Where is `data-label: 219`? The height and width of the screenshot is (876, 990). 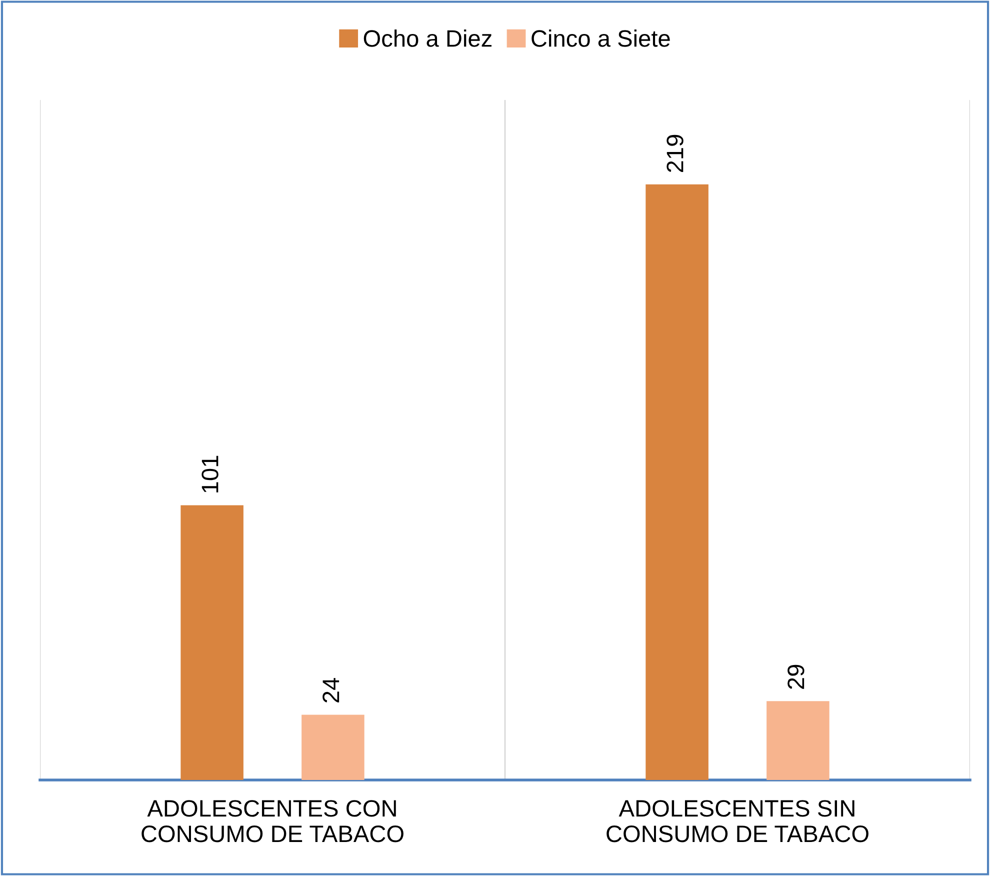
data-label: 219 is located at coordinates (675, 153).